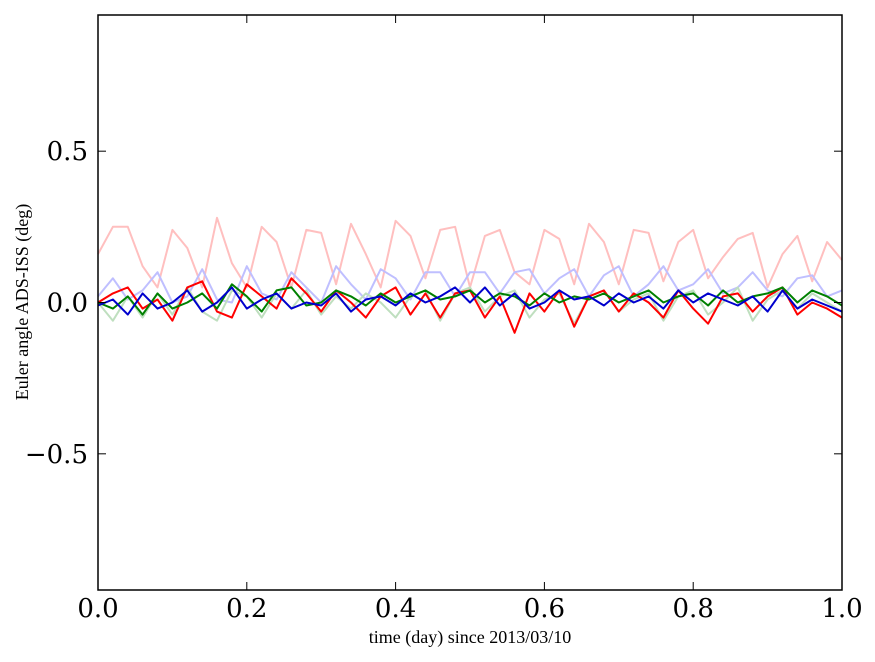  Describe the element at coordinates (395, 609) in the screenshot. I see `x-tick-label: 0.4` at that location.